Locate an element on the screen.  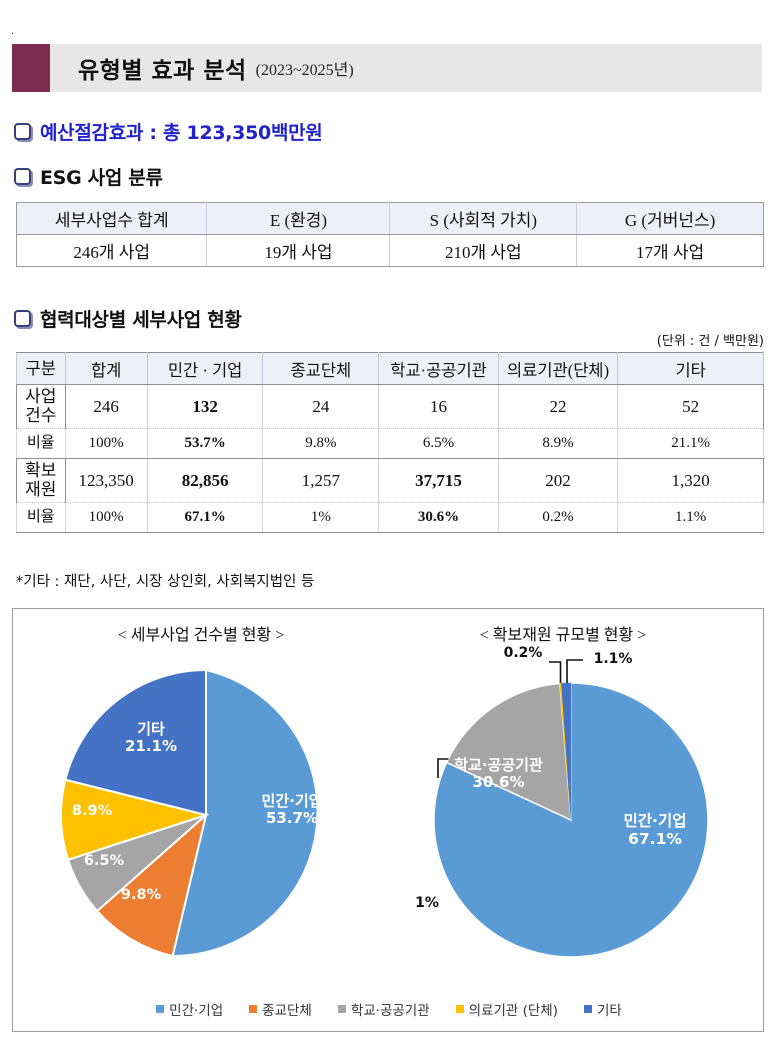
charts-legend: 민간·기업 종교단체 학교·공공기관 의료기관 (단체) 기타 is located at coordinates (389, 1009).